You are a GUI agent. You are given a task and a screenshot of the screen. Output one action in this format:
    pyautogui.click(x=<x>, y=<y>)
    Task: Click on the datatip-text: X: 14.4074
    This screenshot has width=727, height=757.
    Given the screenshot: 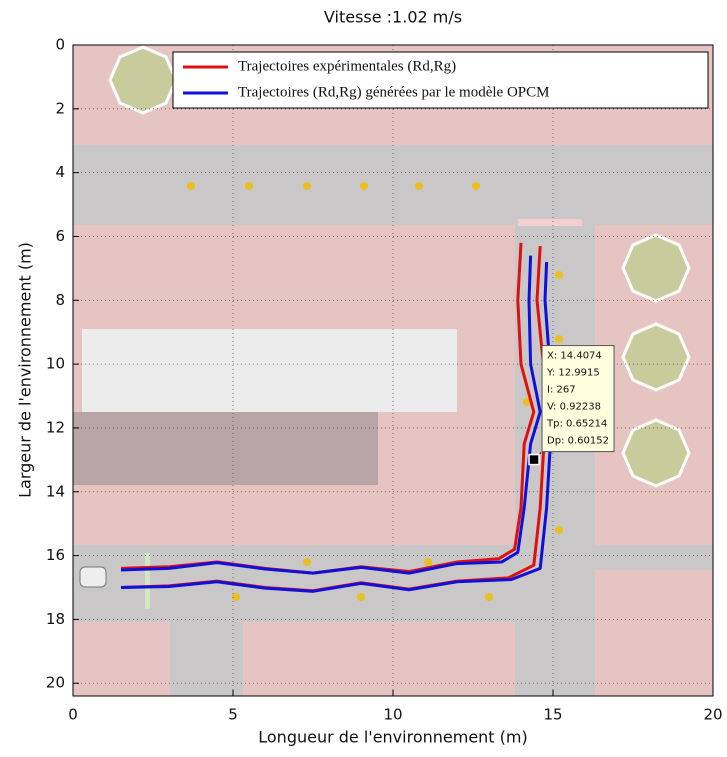 What is the action you would take?
    pyautogui.click(x=574, y=356)
    